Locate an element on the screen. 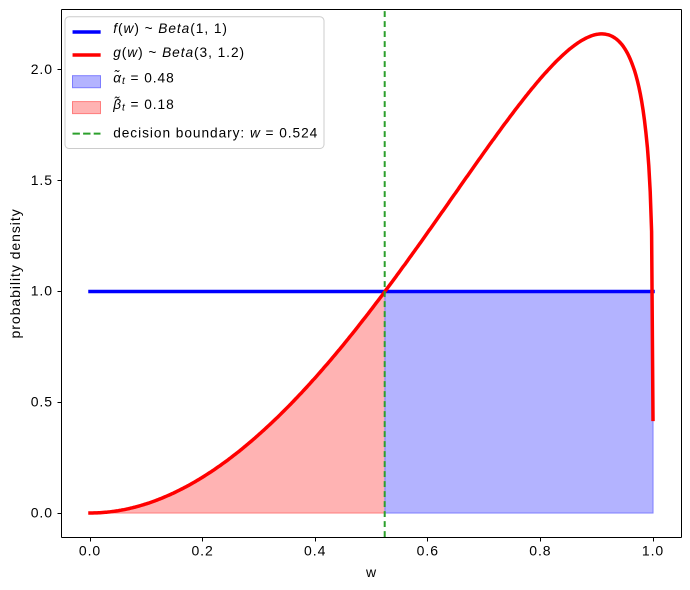 The height and width of the screenshot is (590, 690). svg-text: α̃t = 0.48 is located at coordinates (143, 78).